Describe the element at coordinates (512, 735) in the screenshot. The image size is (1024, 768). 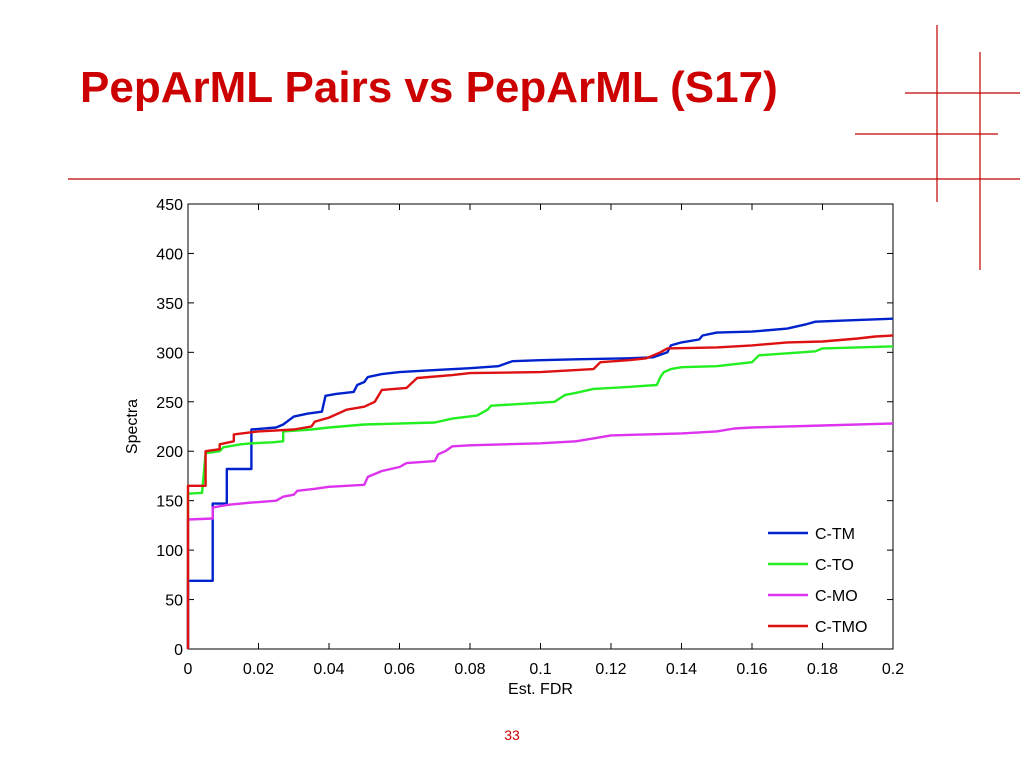
I see `page-number: 33` at that location.